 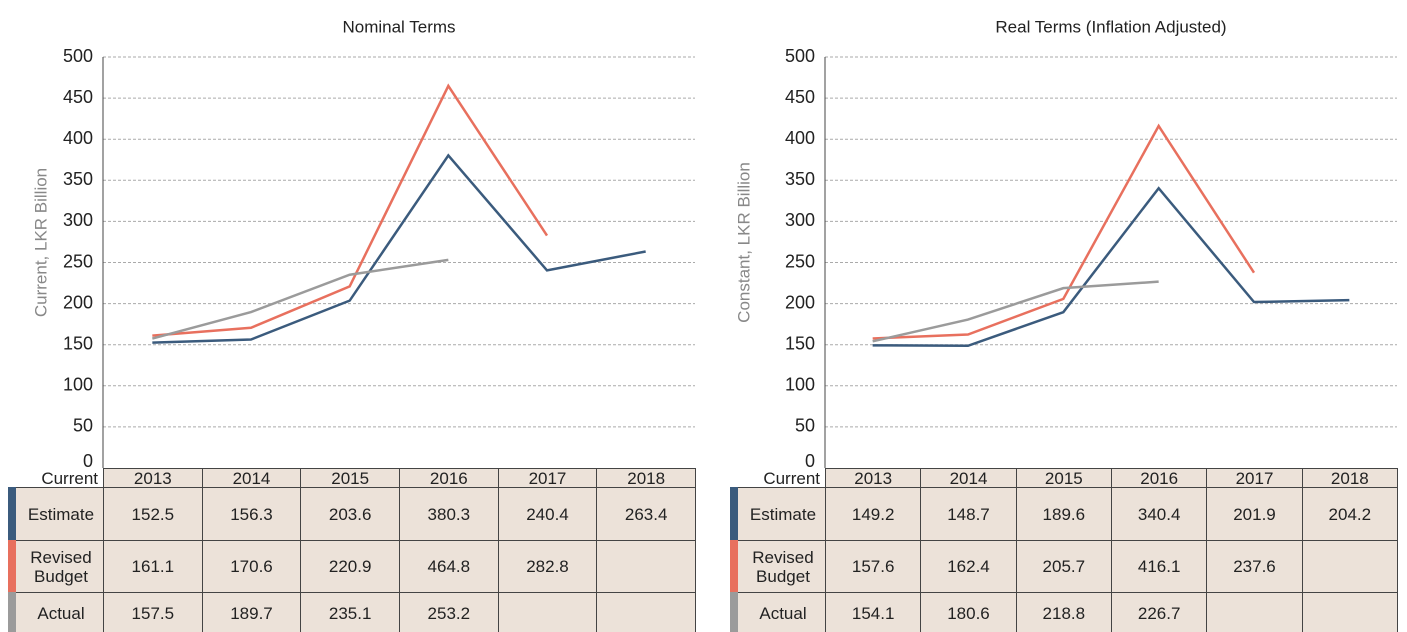 I want to click on value-cell: 180.6, so click(x=968, y=612).